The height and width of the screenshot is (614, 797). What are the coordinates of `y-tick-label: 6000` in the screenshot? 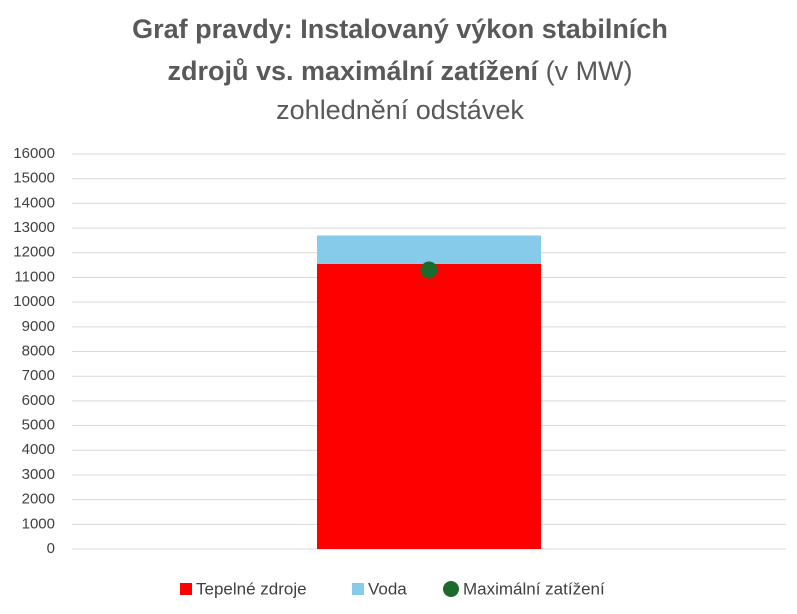 It's located at (38, 400).